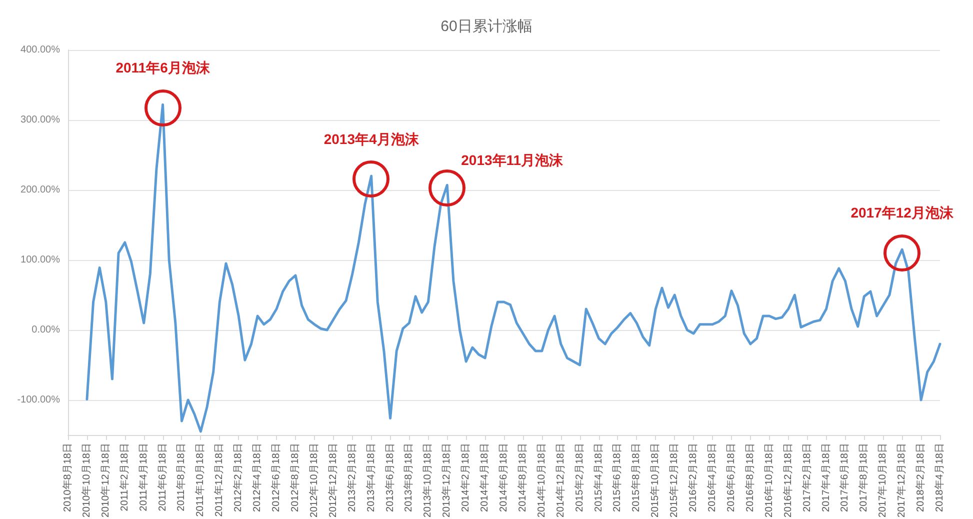 This screenshot has height=519, width=973. Describe the element at coordinates (902, 212) in the screenshot. I see `annotation: 2017年12月泡沫` at that location.